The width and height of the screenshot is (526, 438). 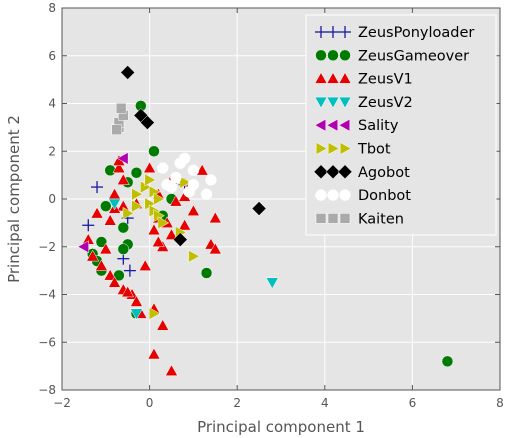 What do you see at coordinates (353, 150) in the screenshot?
I see `legend-item: Tbot` at bounding box center [353, 150].